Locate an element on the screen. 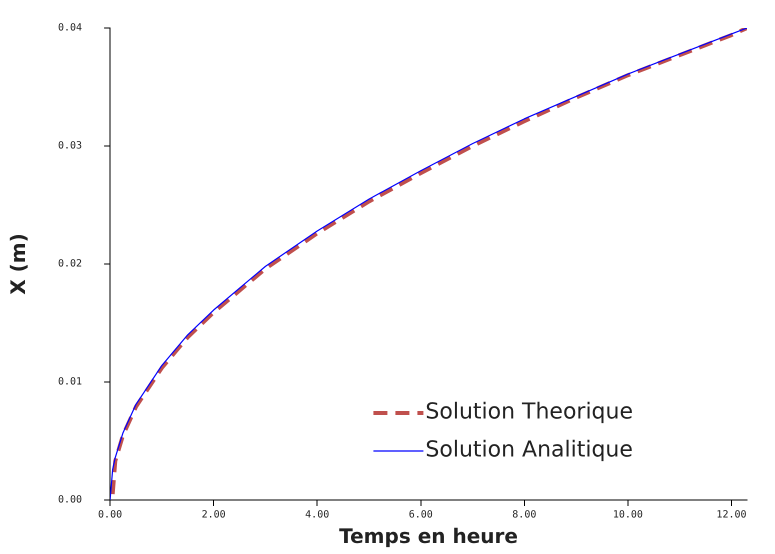 This screenshot has height=554, width=775. legend-label: Solution Analitique is located at coordinates (529, 450).